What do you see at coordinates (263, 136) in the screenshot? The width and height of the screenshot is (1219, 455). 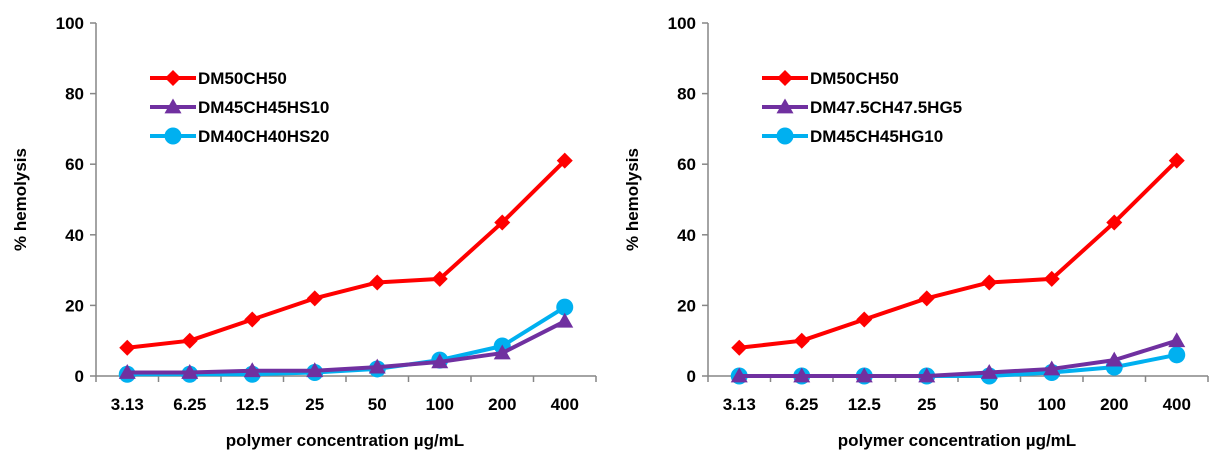 I see `legend-label: DM40CH40HS20` at bounding box center [263, 136].